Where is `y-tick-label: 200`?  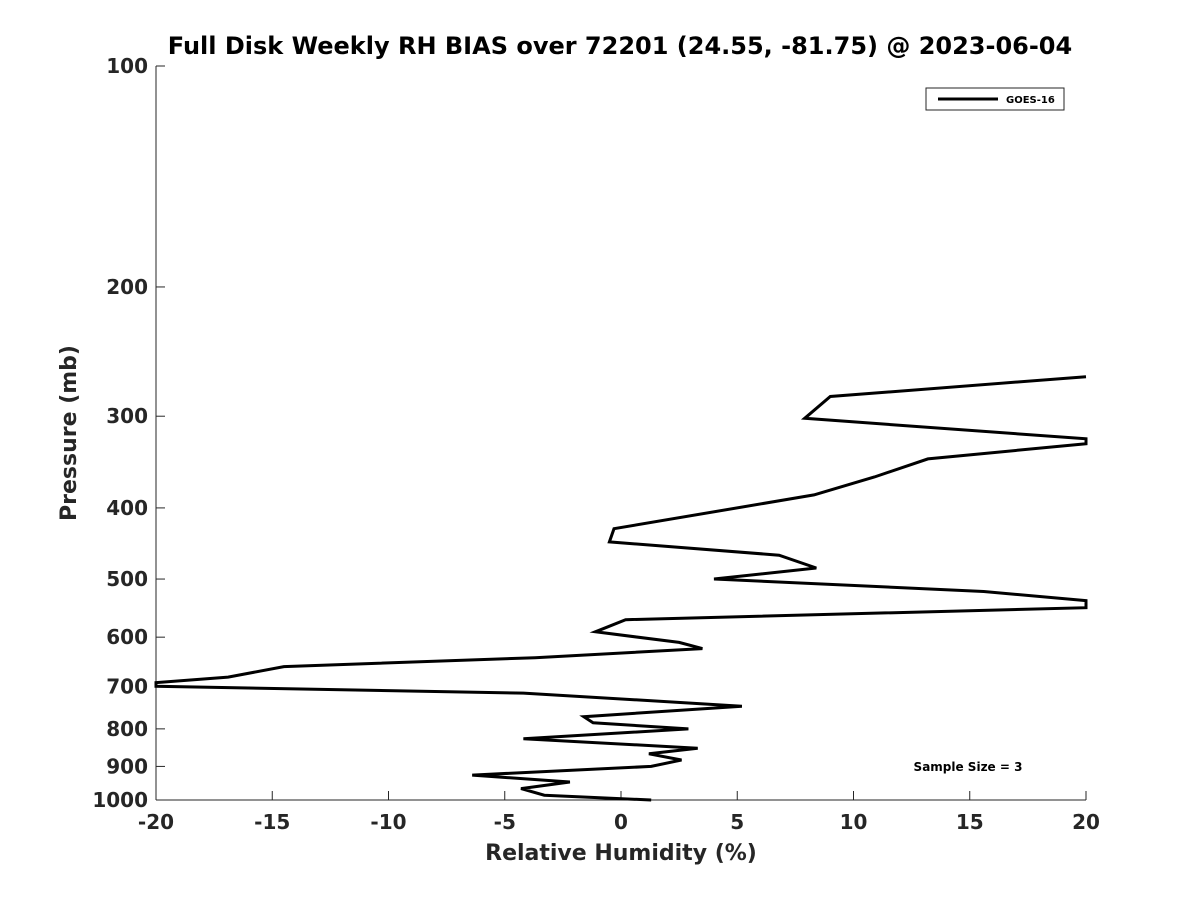
y-tick-label: 200 is located at coordinates (127, 287).